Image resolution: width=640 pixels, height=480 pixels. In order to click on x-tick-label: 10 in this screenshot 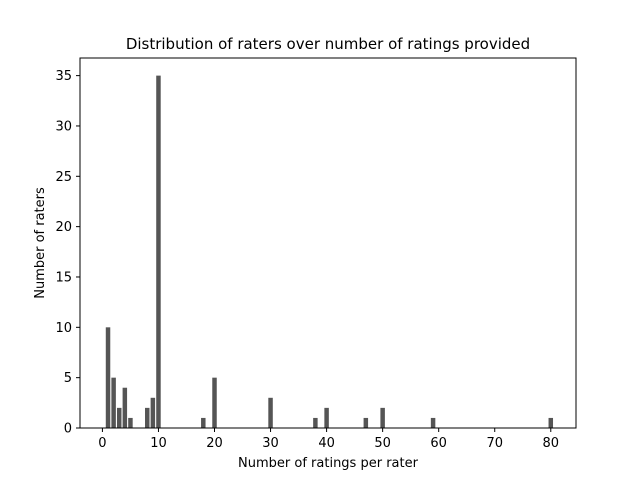, I will do `click(158, 443)`.